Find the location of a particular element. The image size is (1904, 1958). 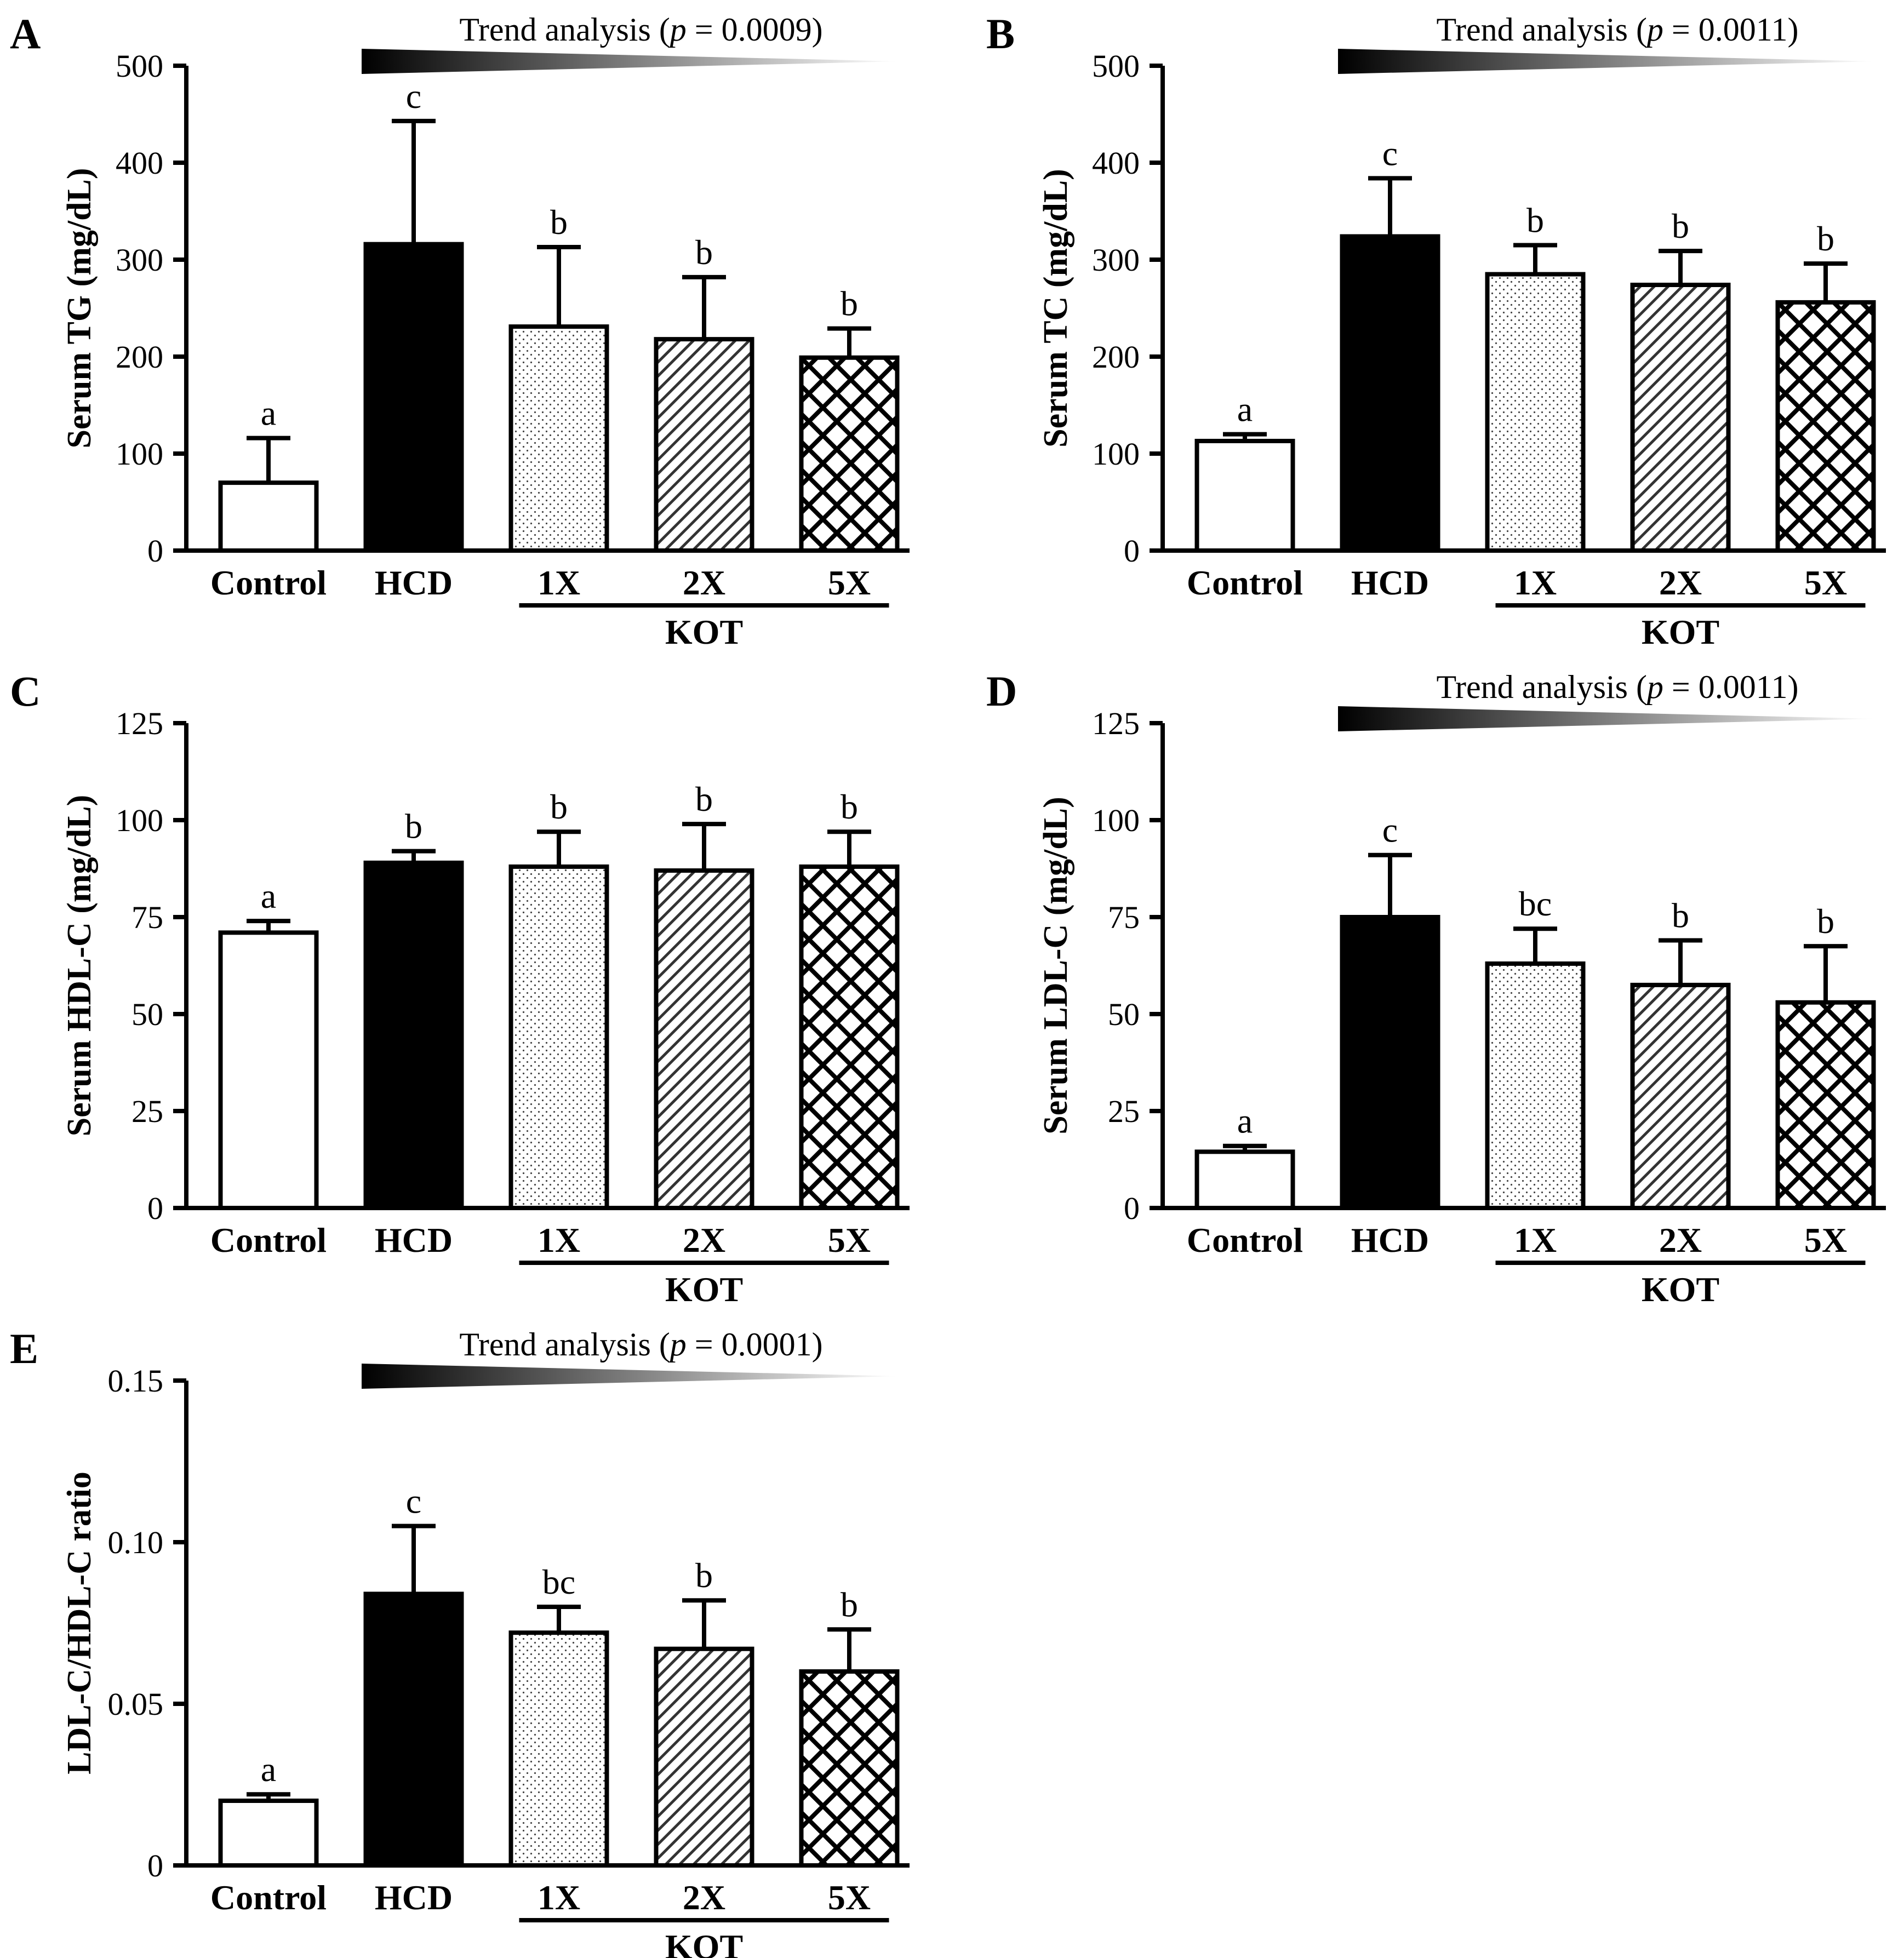

panel-e-bar-control is located at coordinates (268, 1833).